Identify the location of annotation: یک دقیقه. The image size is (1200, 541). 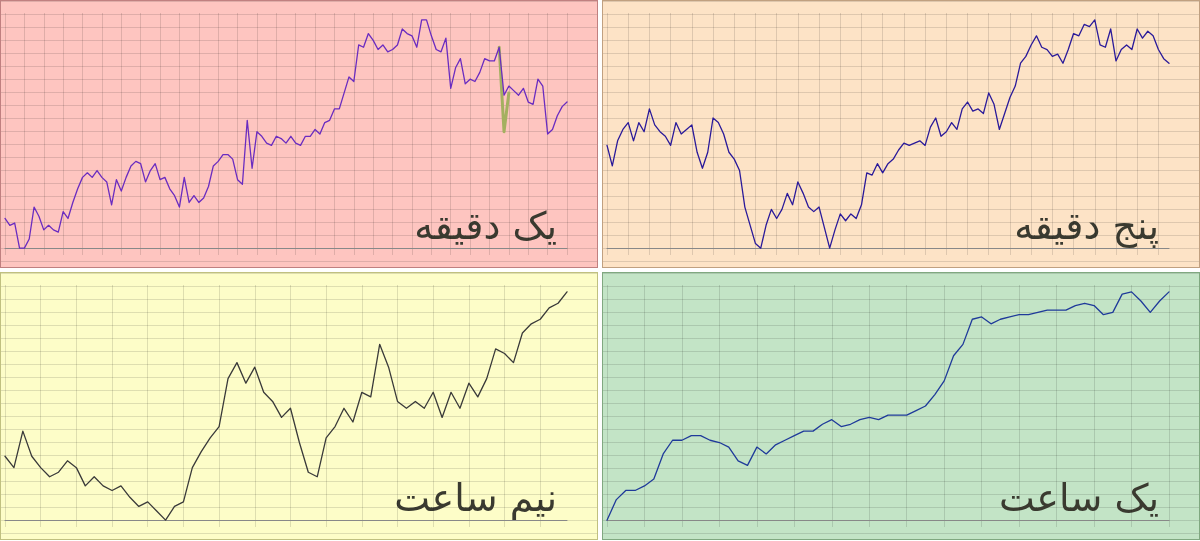
(486, 226).